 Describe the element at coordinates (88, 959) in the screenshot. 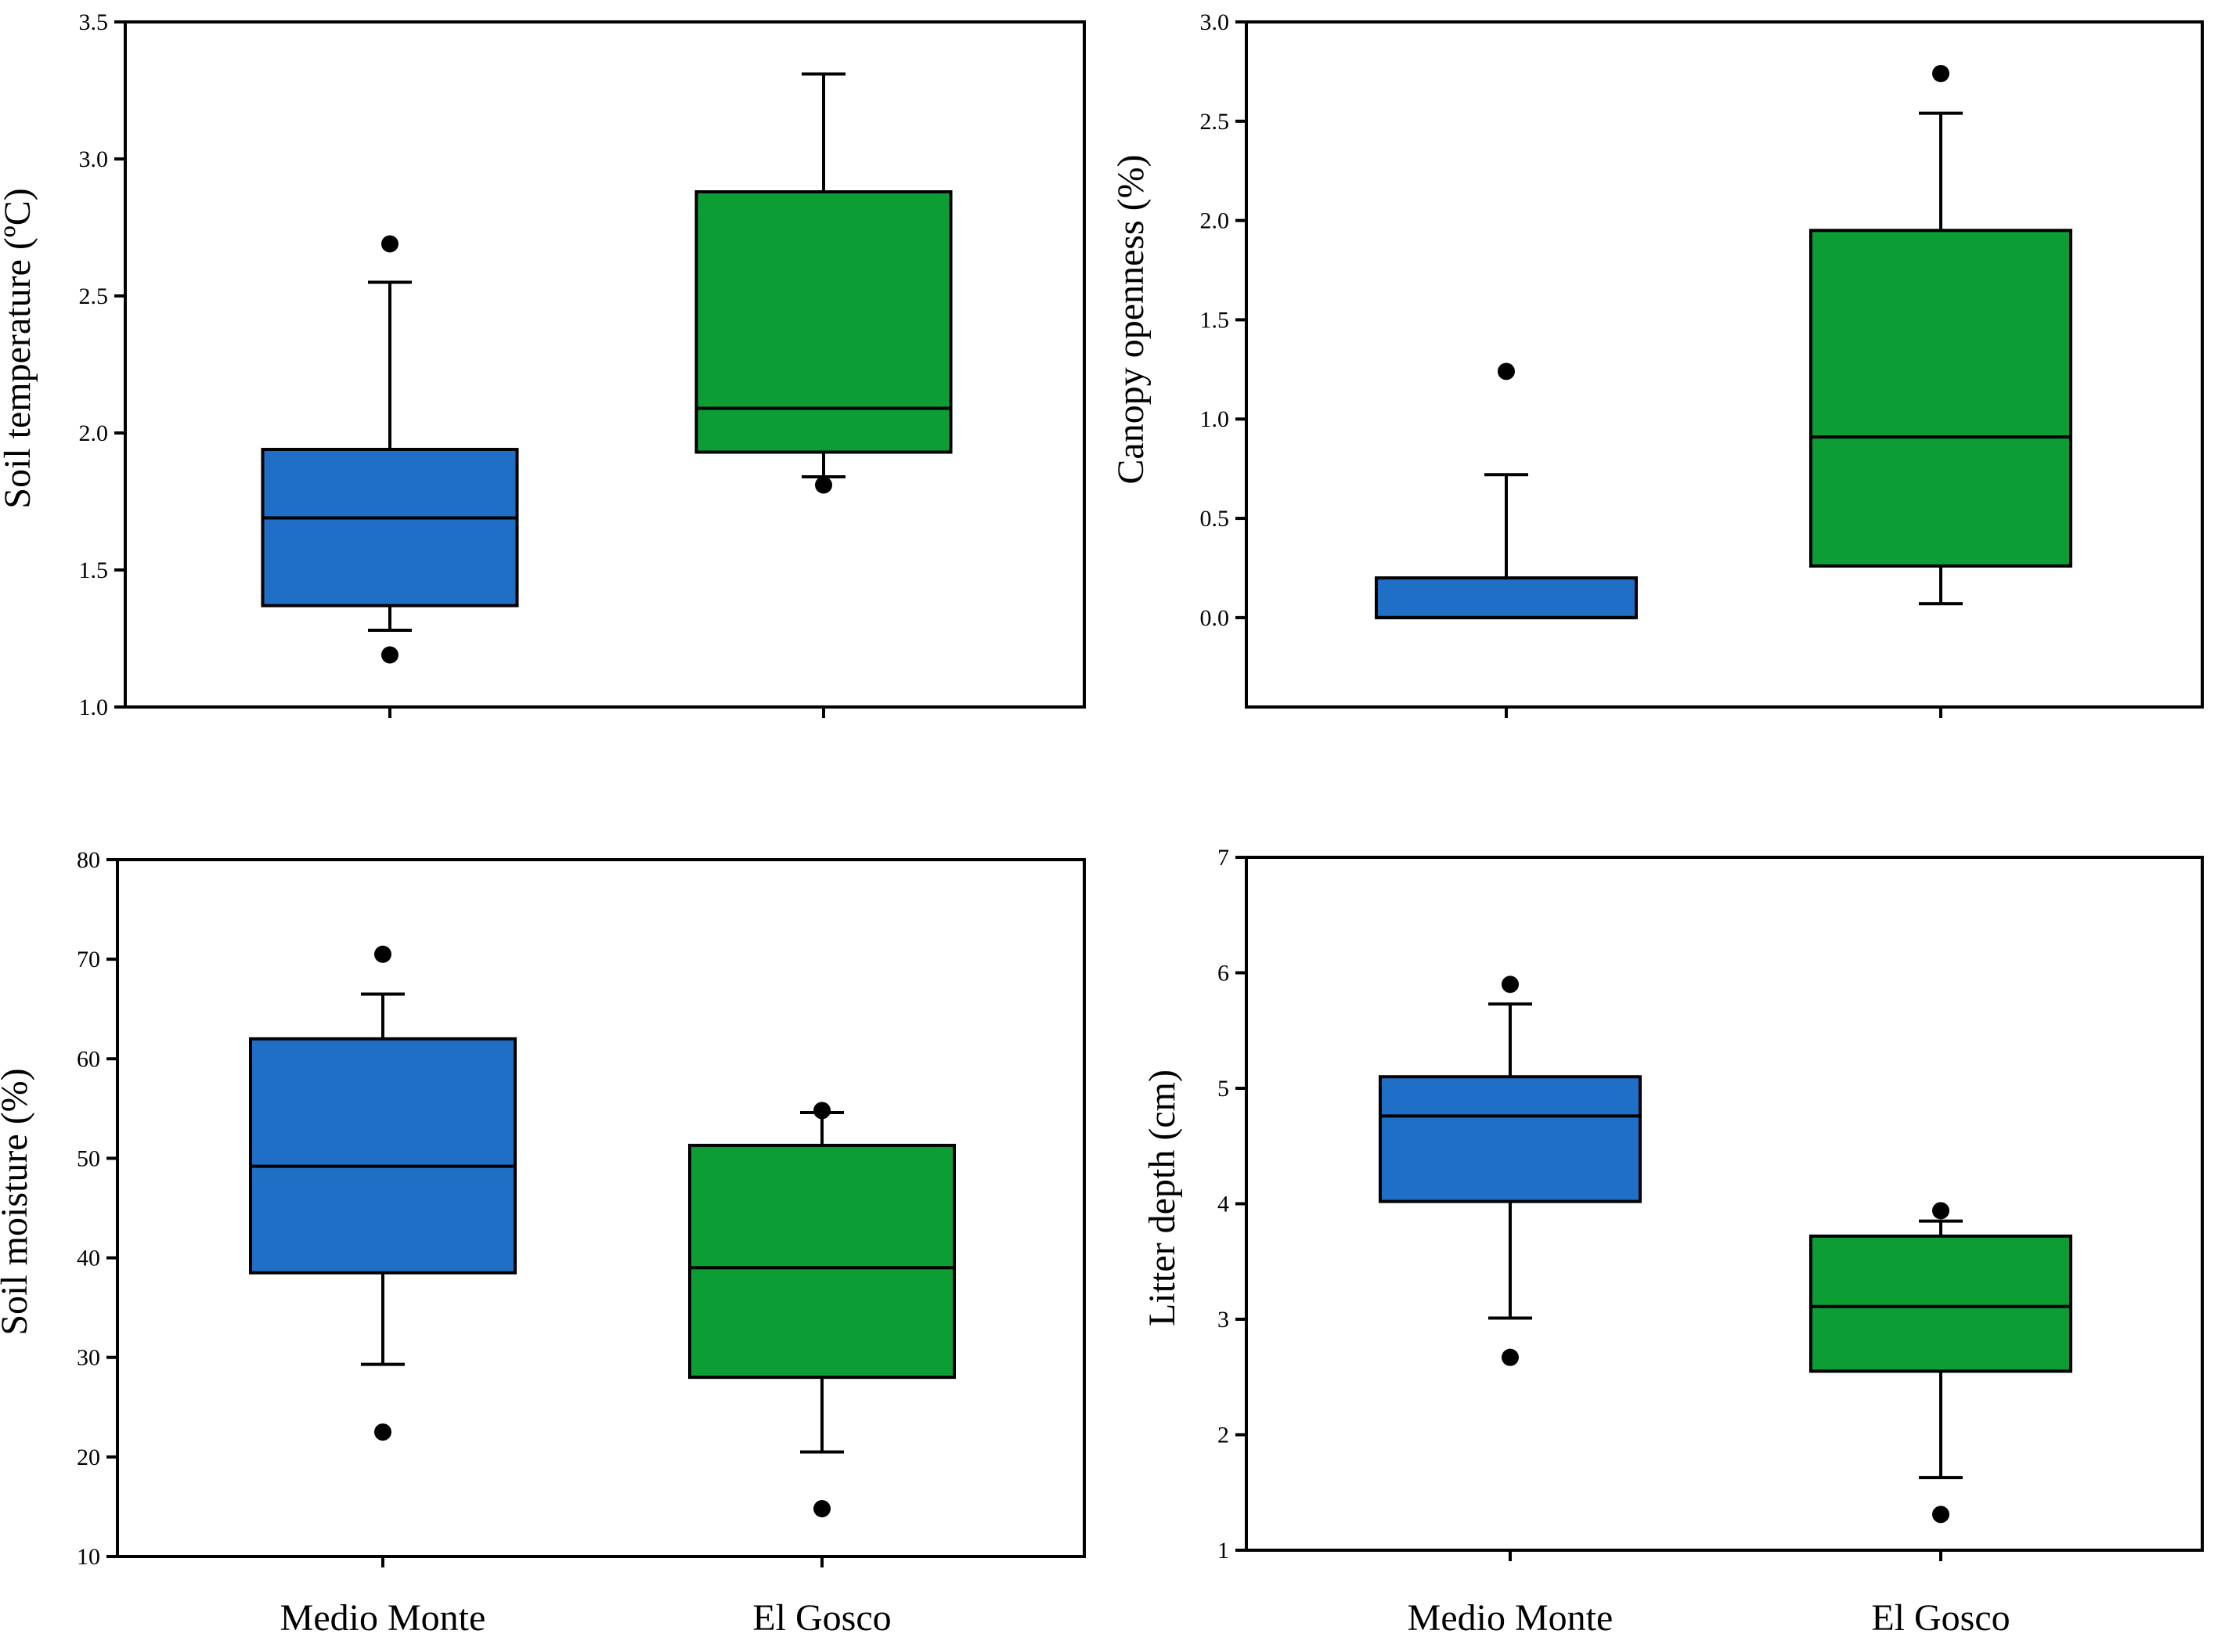

I see `y-tick-label-2-6: 70` at that location.